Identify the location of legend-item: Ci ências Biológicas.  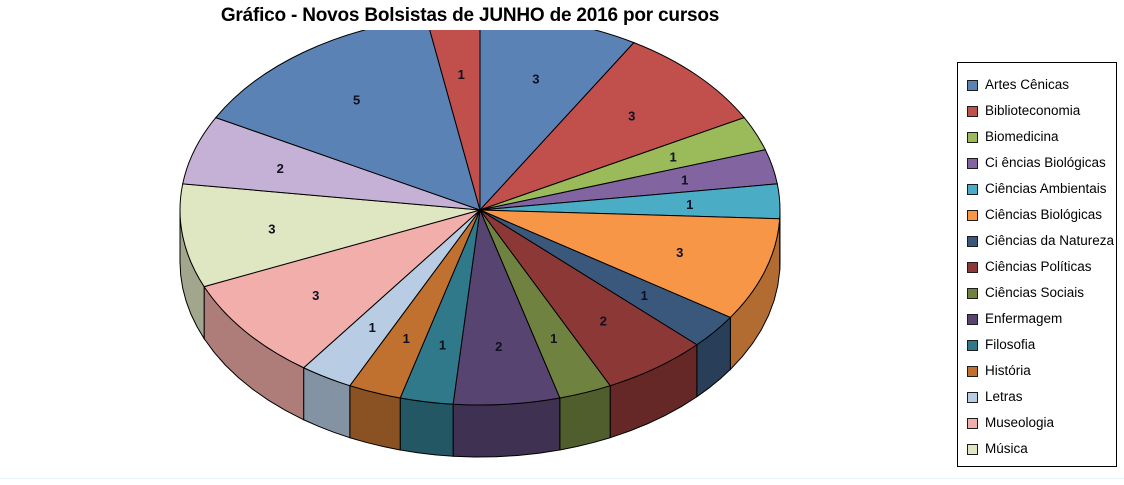
(1041, 163).